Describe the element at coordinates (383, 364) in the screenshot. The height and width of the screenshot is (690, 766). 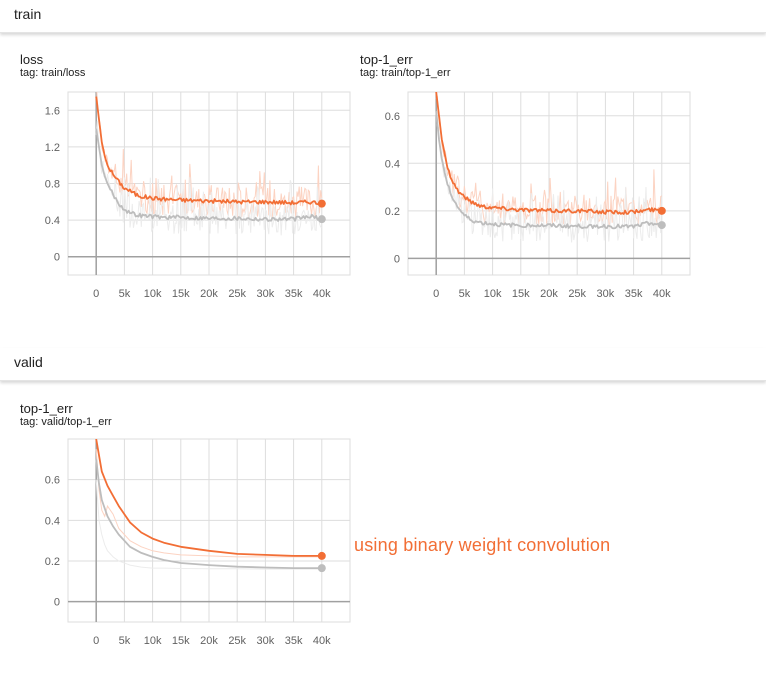
I see `section-header-valid: valid` at that location.